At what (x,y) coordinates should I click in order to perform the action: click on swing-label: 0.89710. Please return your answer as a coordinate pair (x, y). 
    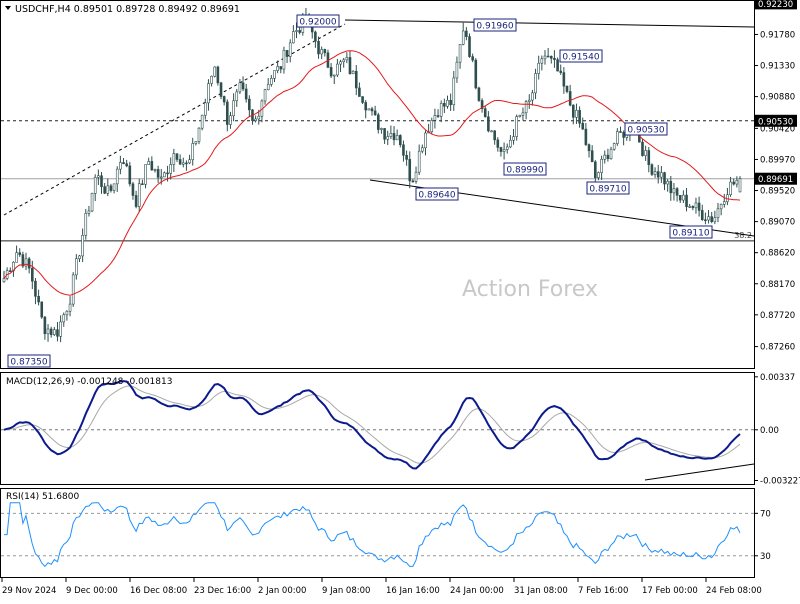
    Looking at the image, I should click on (607, 190).